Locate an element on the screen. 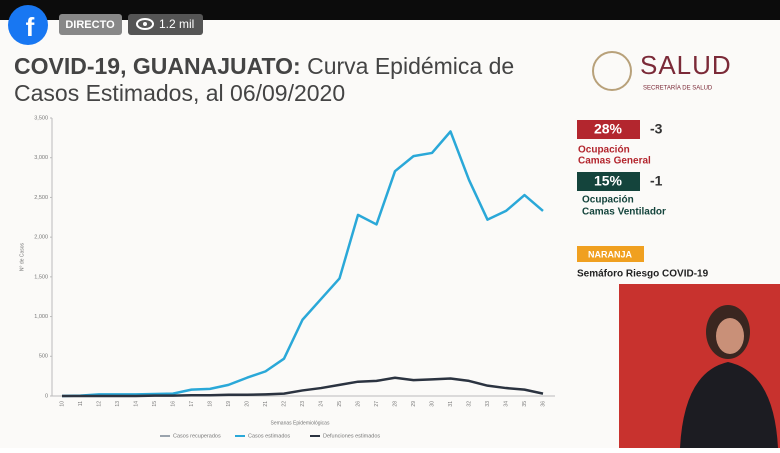 The image size is (780, 453). x-tick-label: 31 is located at coordinates (451, 404).